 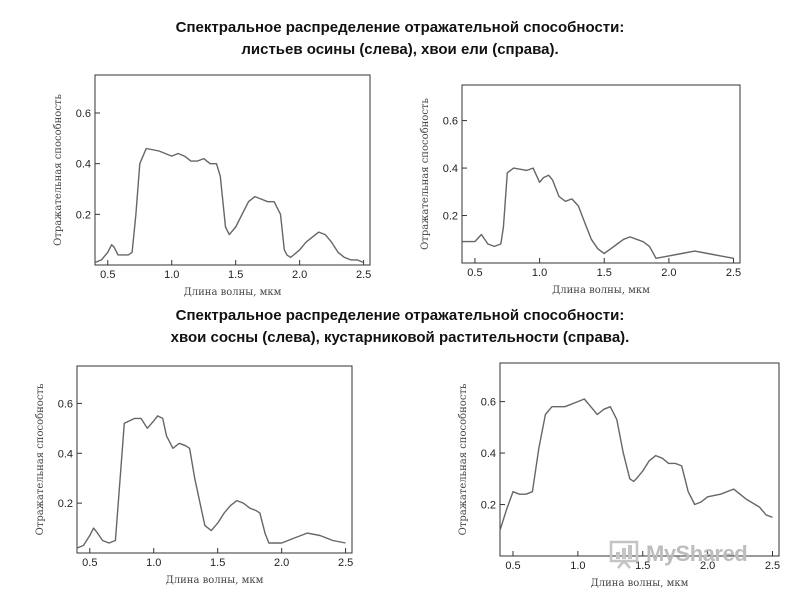 I want to click on myshared-watermark: MyShared, so click(x=688, y=554).